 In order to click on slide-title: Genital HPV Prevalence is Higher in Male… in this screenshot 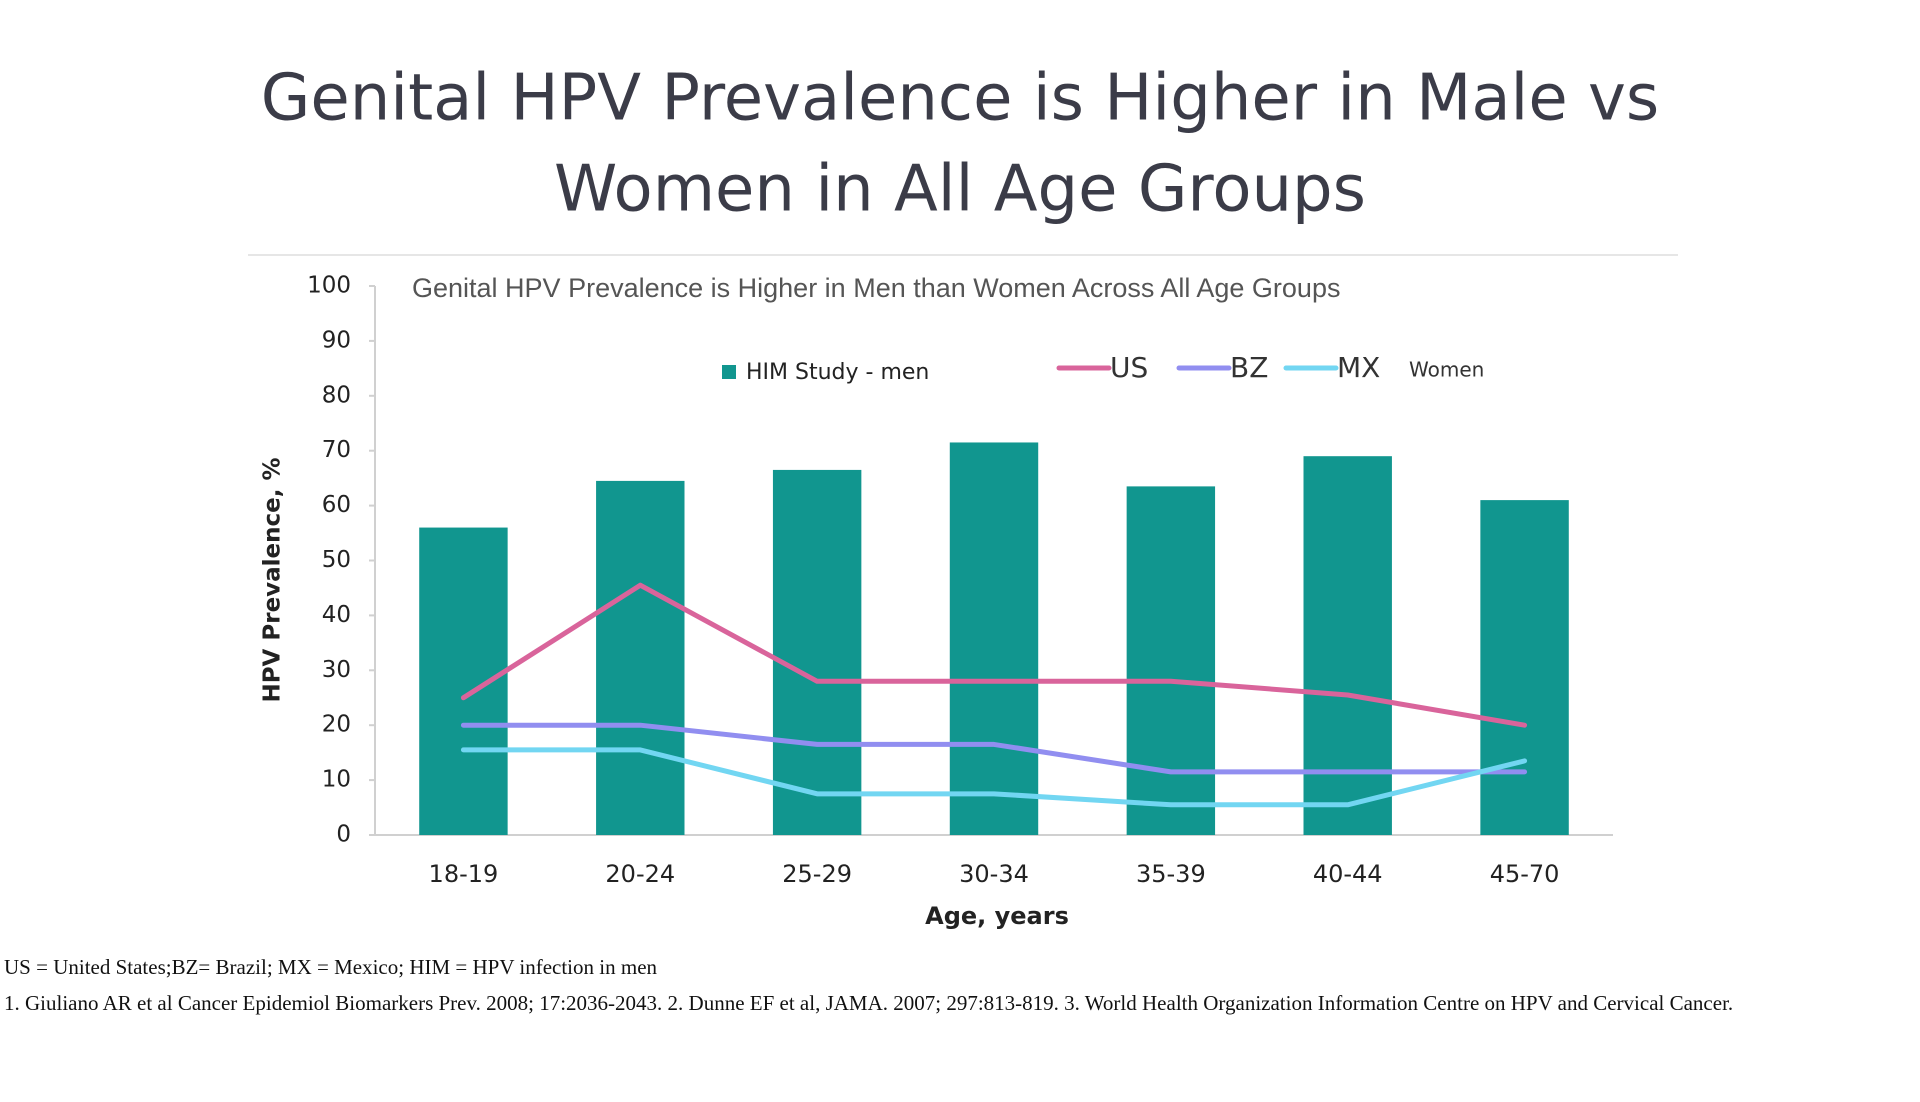, I will do `click(960, 99)`.